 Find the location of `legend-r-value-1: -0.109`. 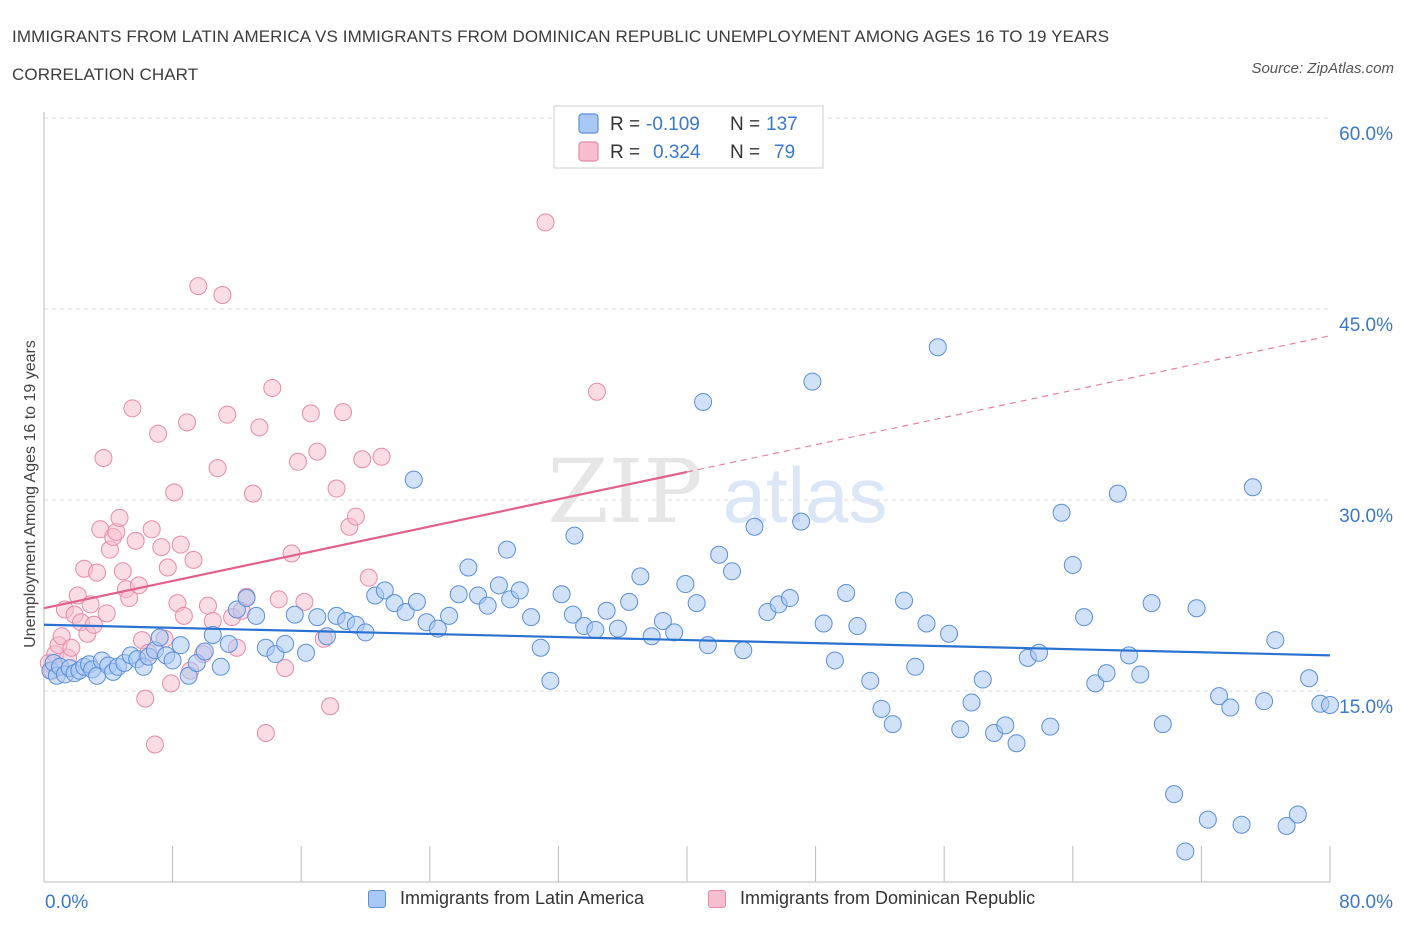

legend-r-value-1: -0.109 is located at coordinates (673, 124).